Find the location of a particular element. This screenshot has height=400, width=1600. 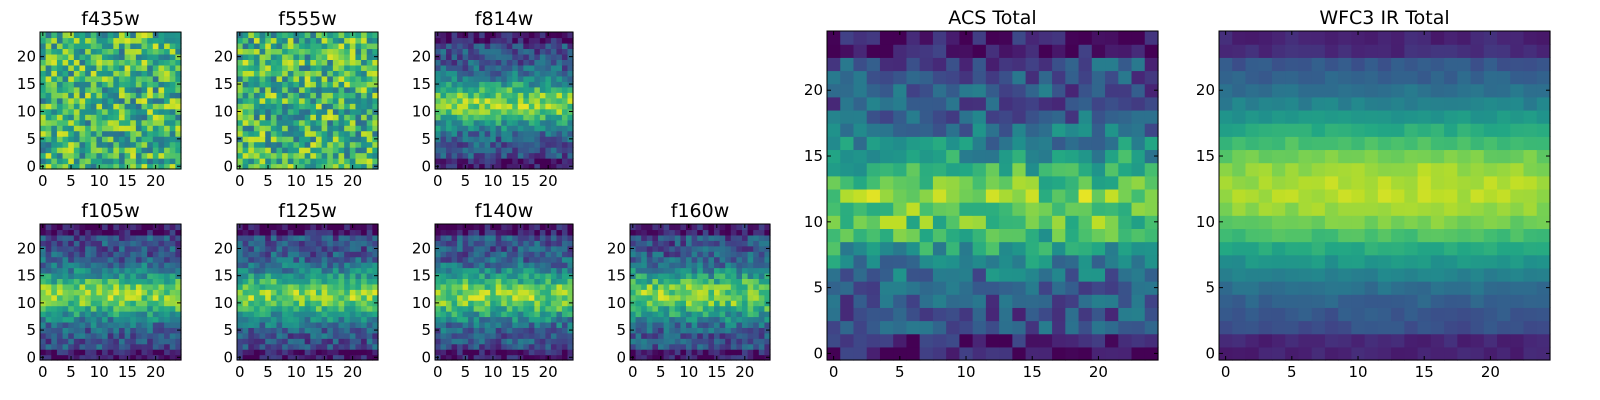

panel-title: f160w is located at coordinates (700, 211).